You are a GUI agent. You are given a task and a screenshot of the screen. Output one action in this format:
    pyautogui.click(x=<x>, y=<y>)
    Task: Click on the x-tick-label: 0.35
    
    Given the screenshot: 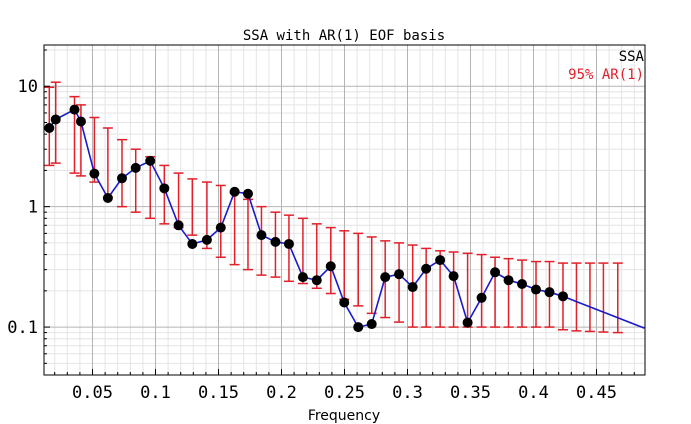 What is the action you would take?
    pyautogui.click(x=470, y=393)
    